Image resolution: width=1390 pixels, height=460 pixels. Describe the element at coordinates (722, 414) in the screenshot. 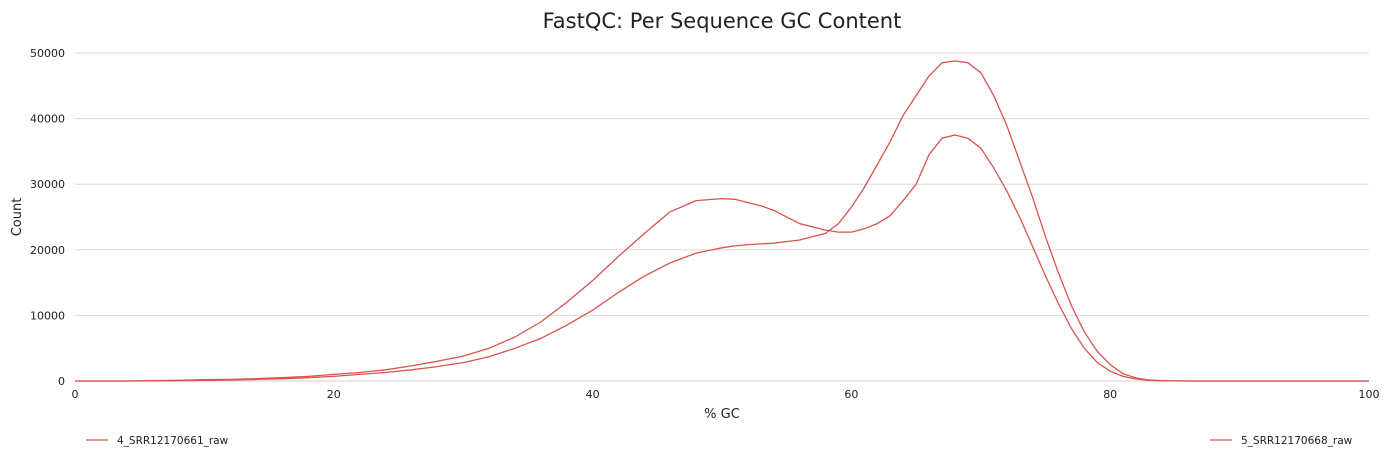

I see `x-axis-label: % GC` at that location.